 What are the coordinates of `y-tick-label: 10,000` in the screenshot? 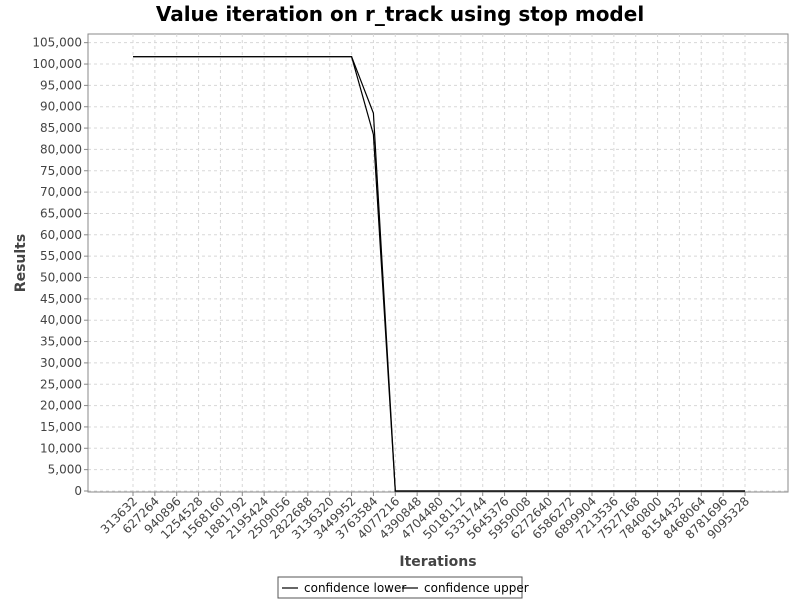 It's located at (61, 448).